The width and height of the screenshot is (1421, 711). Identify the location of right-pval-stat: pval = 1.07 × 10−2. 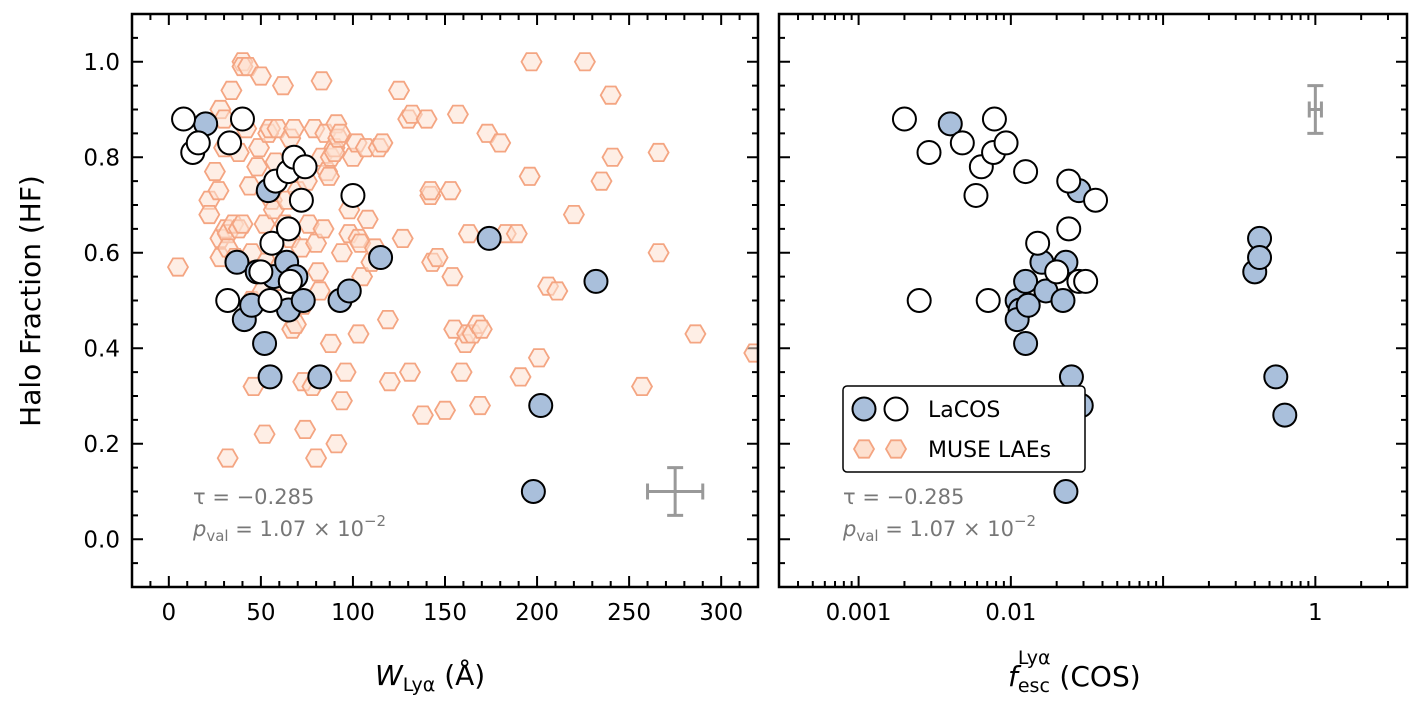
(939, 528).